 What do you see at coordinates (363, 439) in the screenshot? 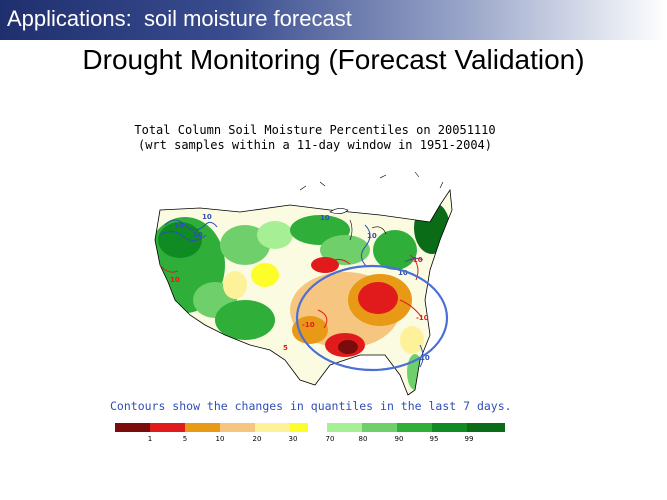
I see `legend-label: 80` at bounding box center [363, 439].